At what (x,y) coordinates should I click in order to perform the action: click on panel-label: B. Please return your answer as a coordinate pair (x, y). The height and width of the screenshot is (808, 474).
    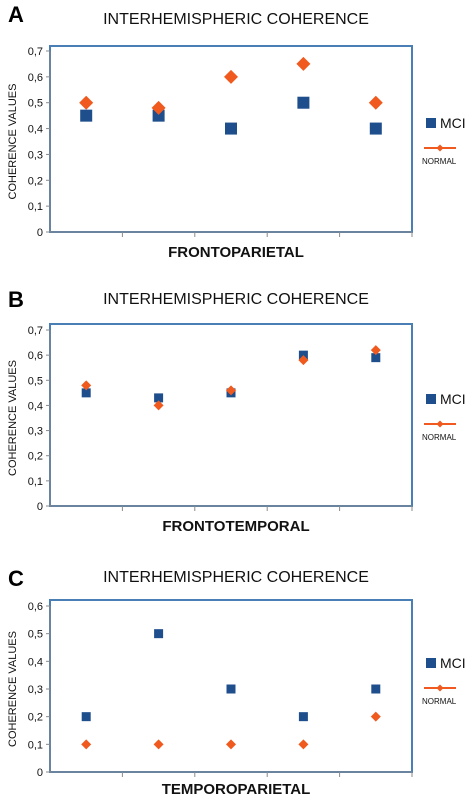
    Looking at the image, I should click on (16, 299).